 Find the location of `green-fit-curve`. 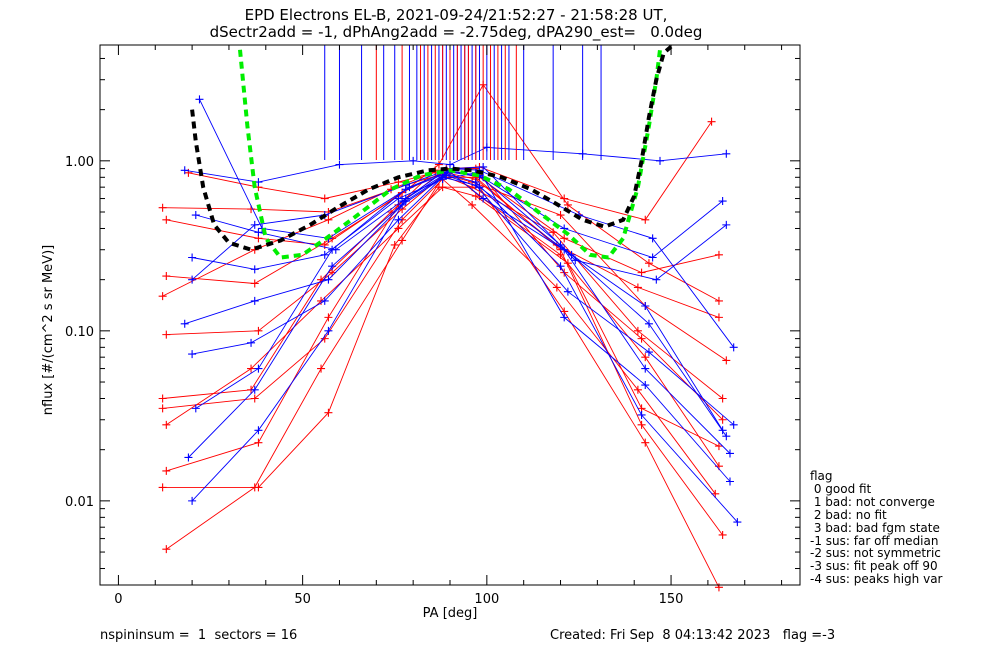

green-fit-curve is located at coordinates (450, 154).